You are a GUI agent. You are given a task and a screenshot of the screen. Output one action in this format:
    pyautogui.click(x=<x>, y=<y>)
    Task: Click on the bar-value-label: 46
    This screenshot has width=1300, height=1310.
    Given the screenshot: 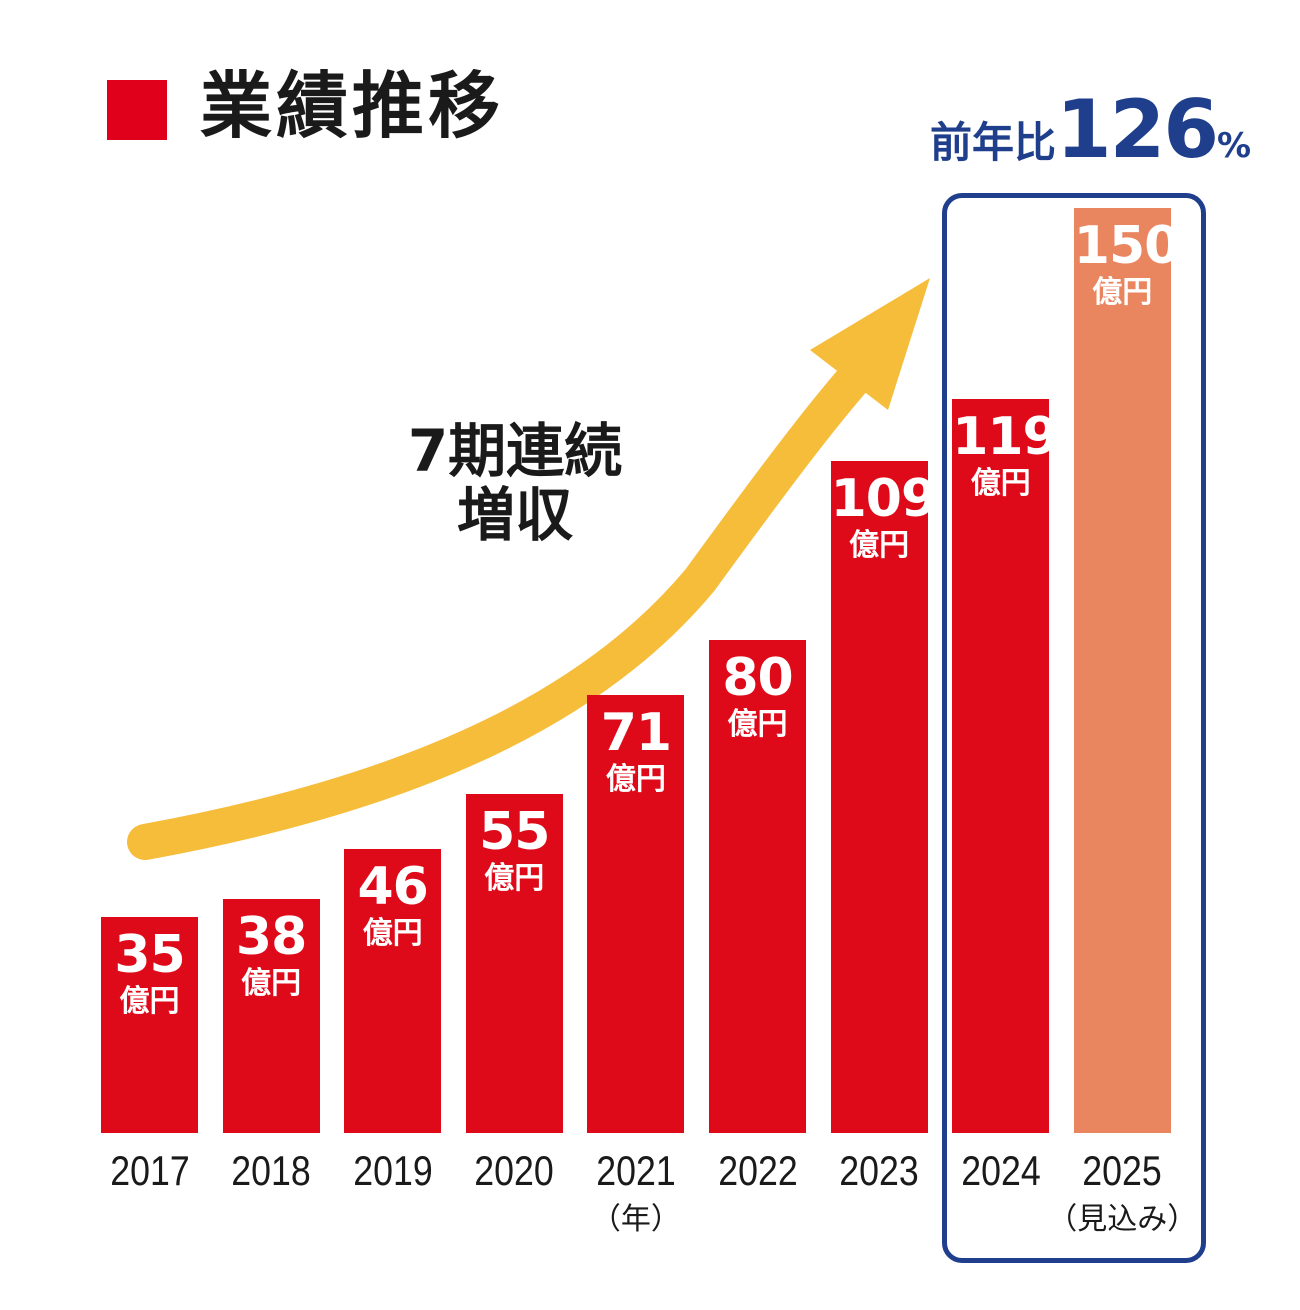 What is the action you would take?
    pyautogui.click(x=393, y=887)
    